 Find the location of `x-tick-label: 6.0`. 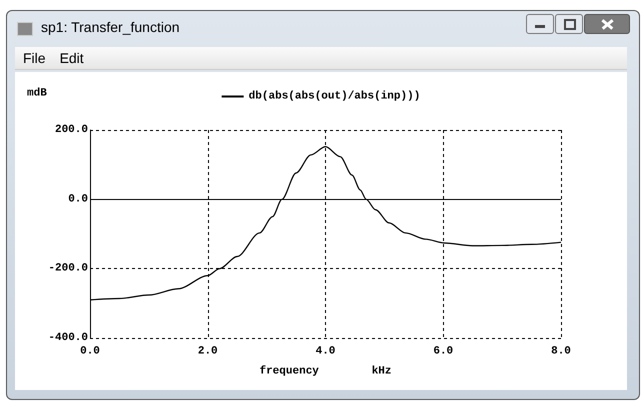

x-tick-label: 6.0 is located at coordinates (443, 352).